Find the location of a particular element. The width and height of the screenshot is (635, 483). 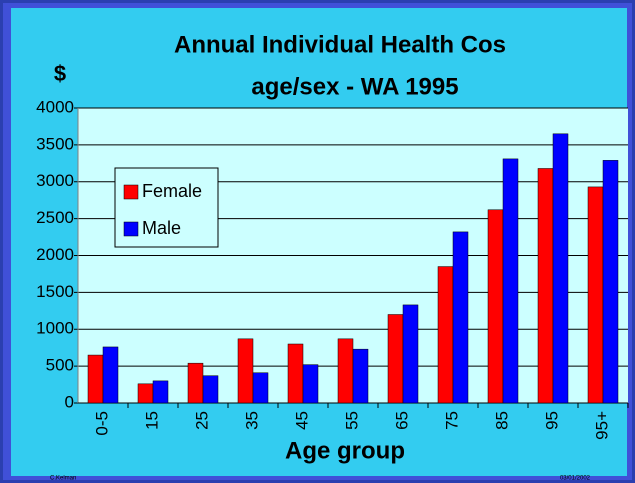

legend-label: Male is located at coordinates (161, 228).